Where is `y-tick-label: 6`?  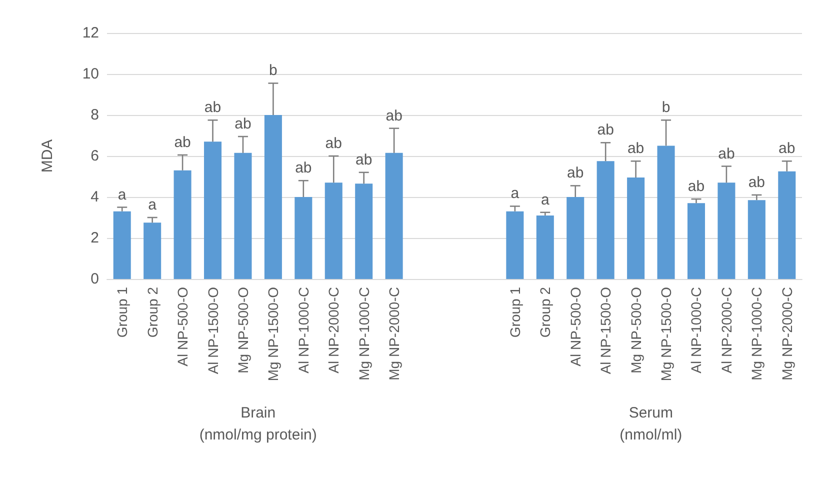 y-tick-label: 6 is located at coordinates (94, 156).